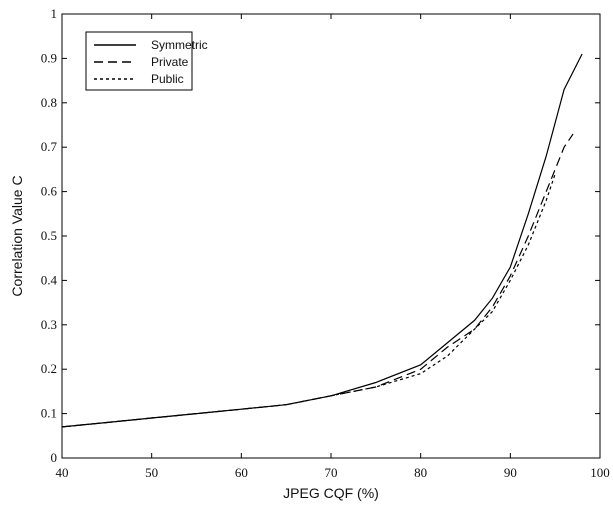  What do you see at coordinates (139, 61) in the screenshot?
I see `legend-box` at bounding box center [139, 61].